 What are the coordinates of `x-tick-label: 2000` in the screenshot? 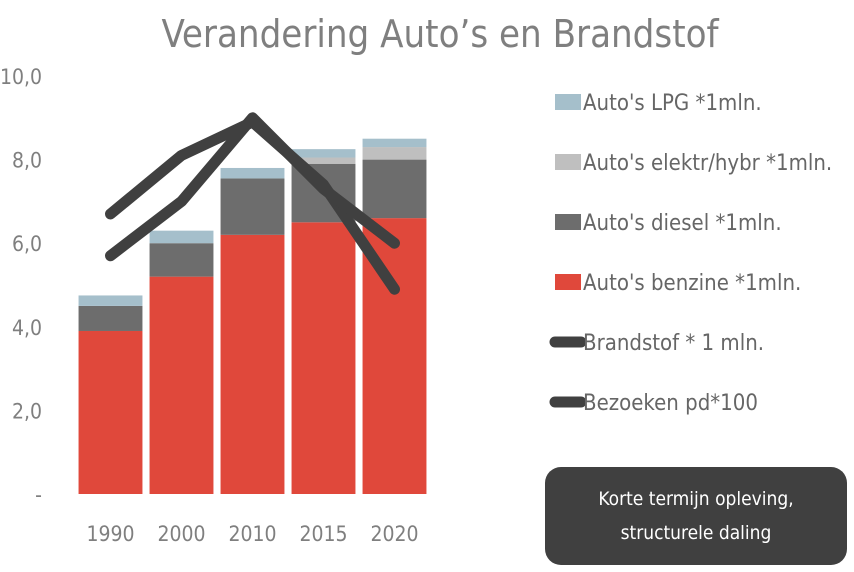 It's located at (181, 534).